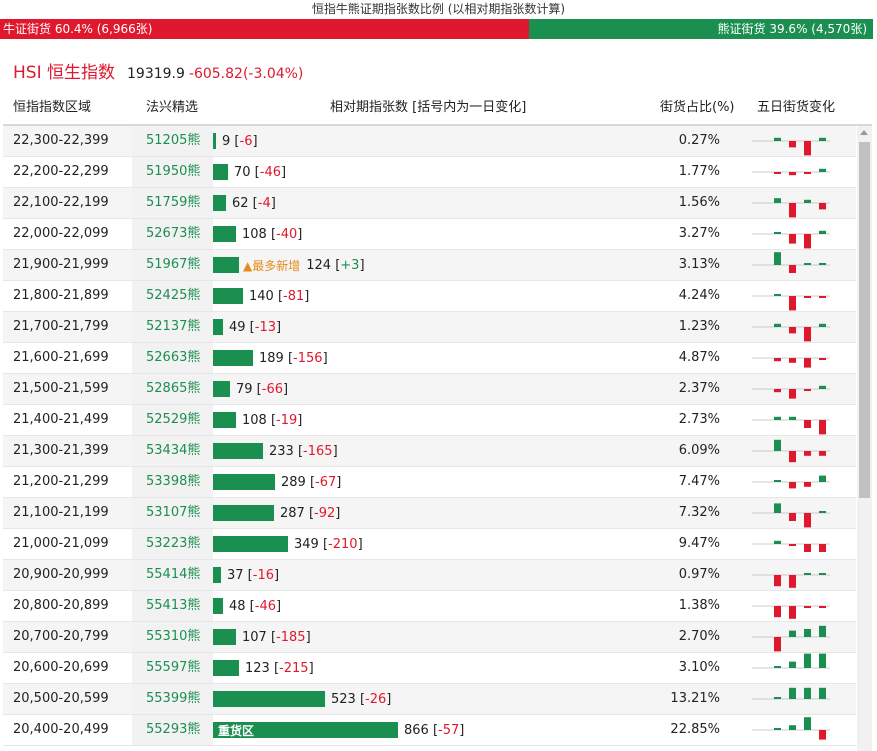  Describe the element at coordinates (172, 358) in the screenshot. I see `warrant-code-link: 52663熊` at that location.